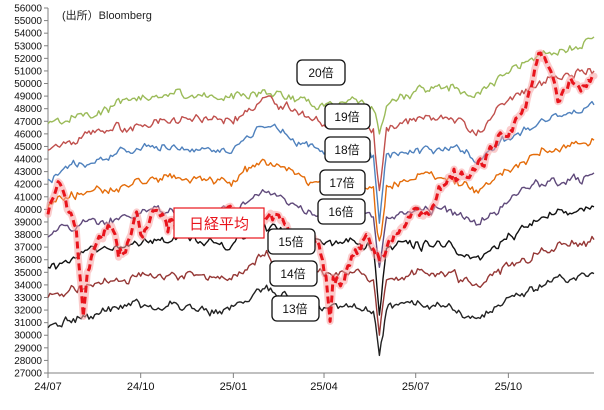  I want to click on x-axis: 24/07 24/10 25/01 25/04 25/07 25/10, so click(314, 382).